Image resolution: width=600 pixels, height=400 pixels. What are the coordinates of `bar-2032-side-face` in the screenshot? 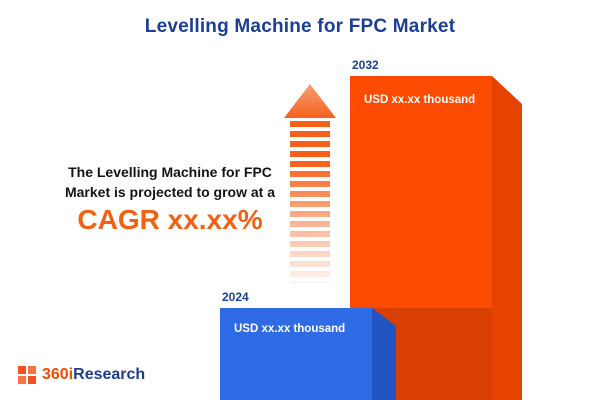 It's located at (507, 238).